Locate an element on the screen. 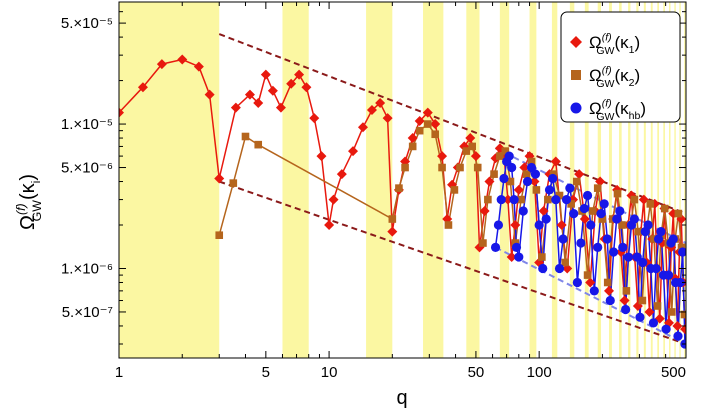 This screenshot has width=708, height=412. y-axis-label: Ω(f) GW(κi) is located at coordinates (29, 202).